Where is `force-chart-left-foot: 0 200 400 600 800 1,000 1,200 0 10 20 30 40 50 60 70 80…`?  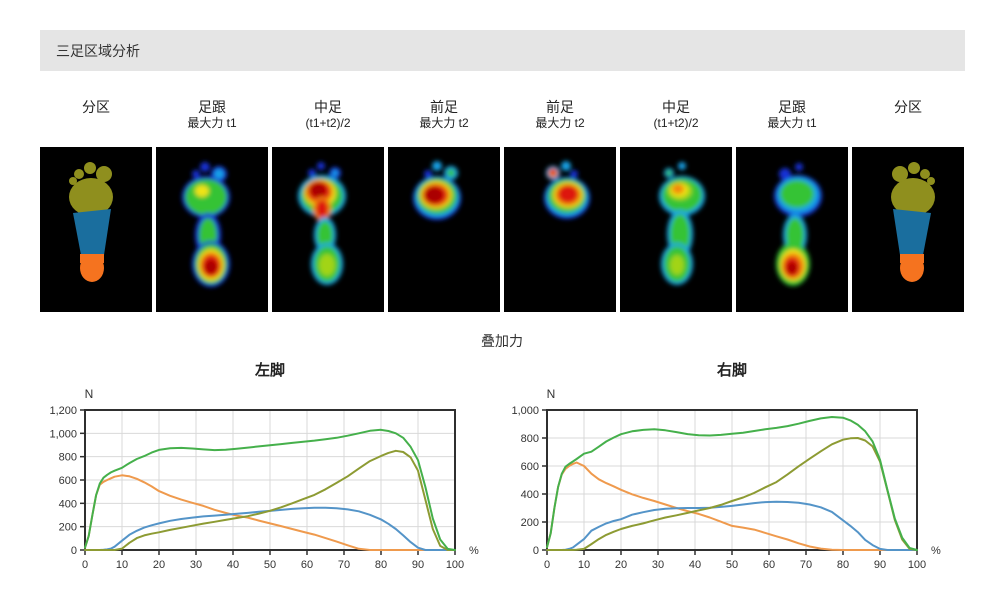
force-chart-left-foot: 0 200 400 600 800 1,000 1,200 0 10 20 30 40 50 60 70 80… is located at coordinates (264, 479).